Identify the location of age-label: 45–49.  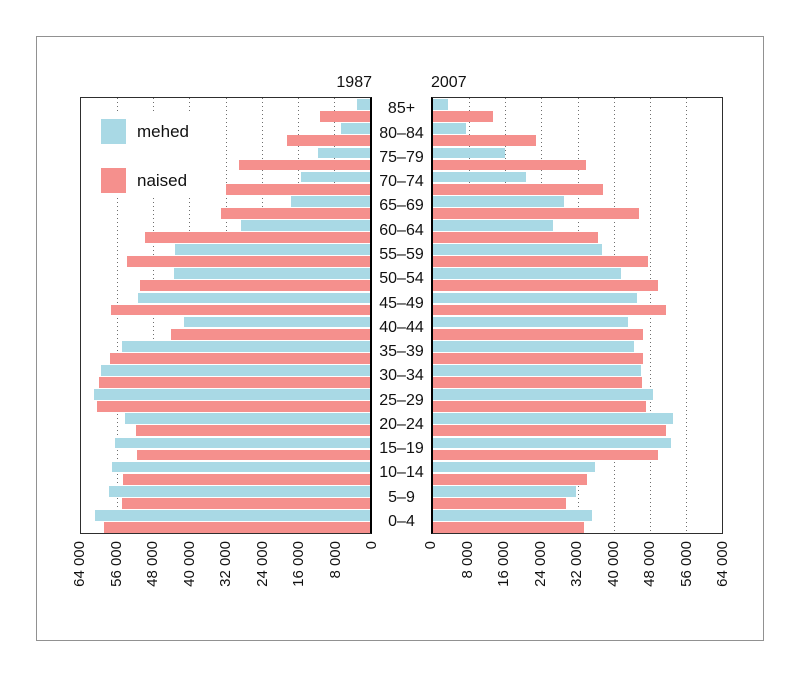
(401, 303).